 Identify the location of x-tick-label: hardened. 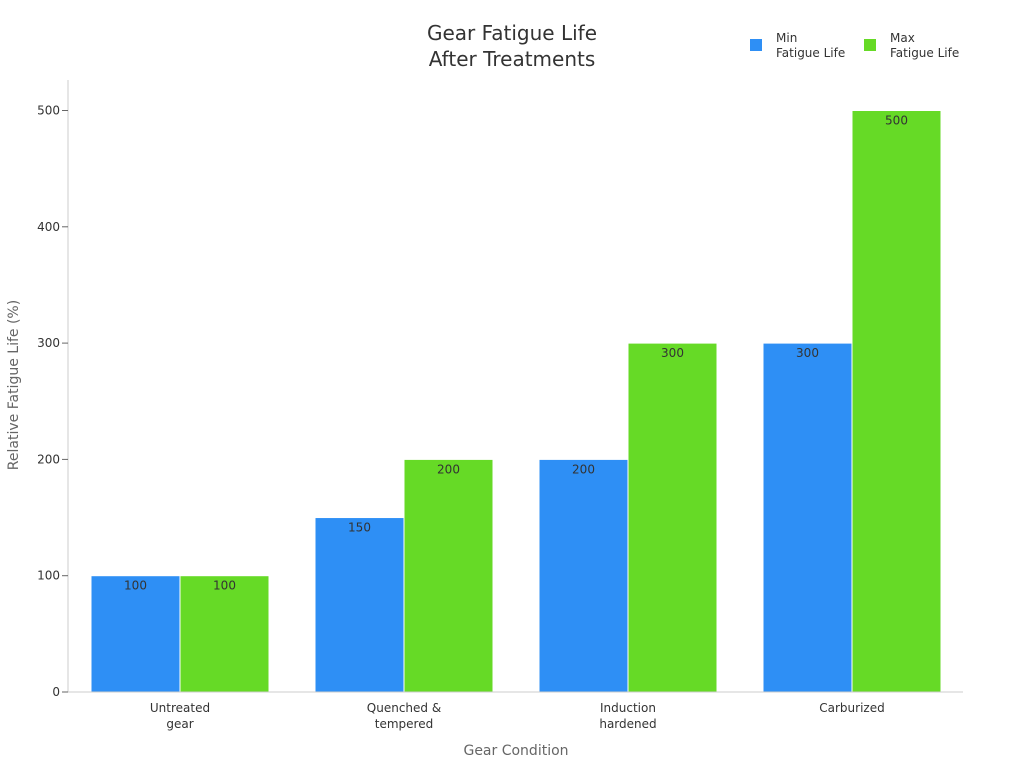
(627, 724).